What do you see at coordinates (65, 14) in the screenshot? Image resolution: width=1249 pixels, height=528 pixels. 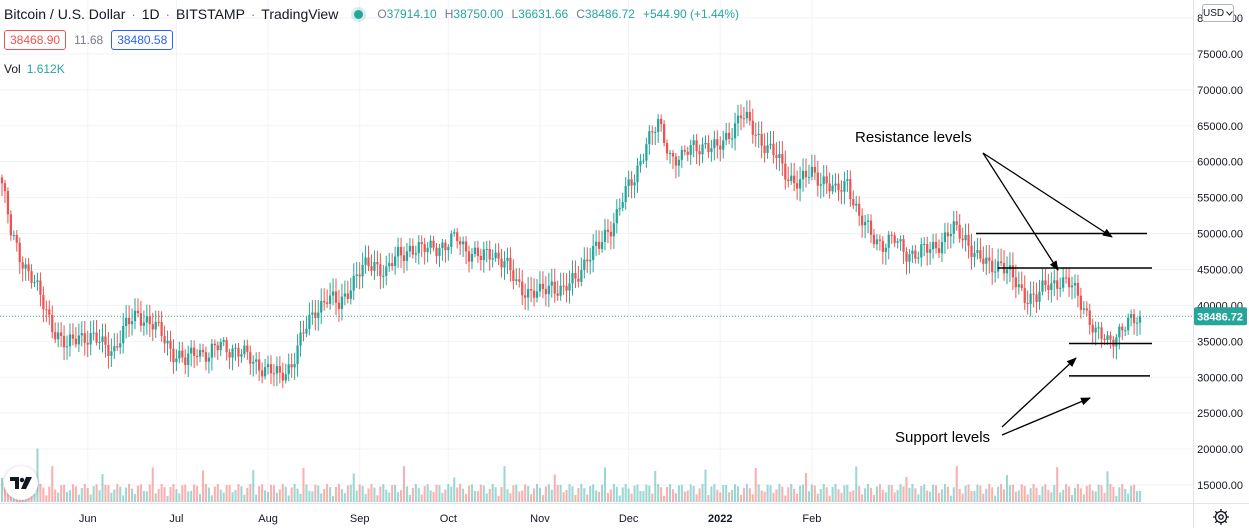 I see `symbol-name: Bitcoin / U.S. Dollar` at bounding box center [65, 14].